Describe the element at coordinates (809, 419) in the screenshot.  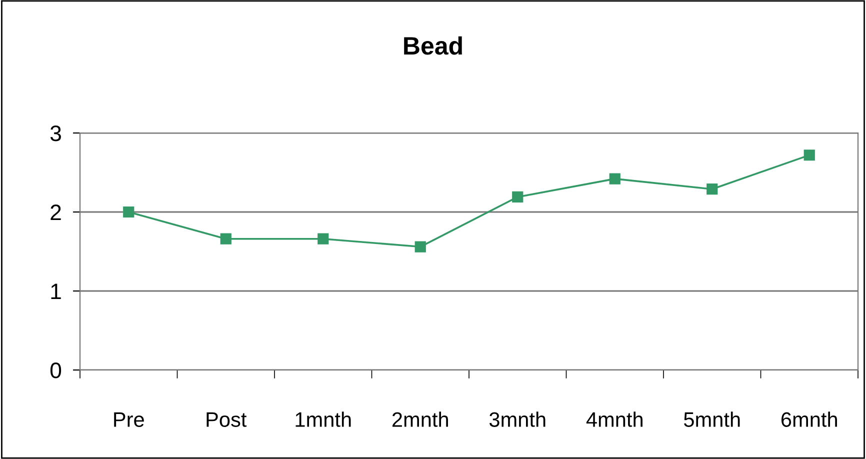
I see `x-tick-label: 6mnth` at that location.